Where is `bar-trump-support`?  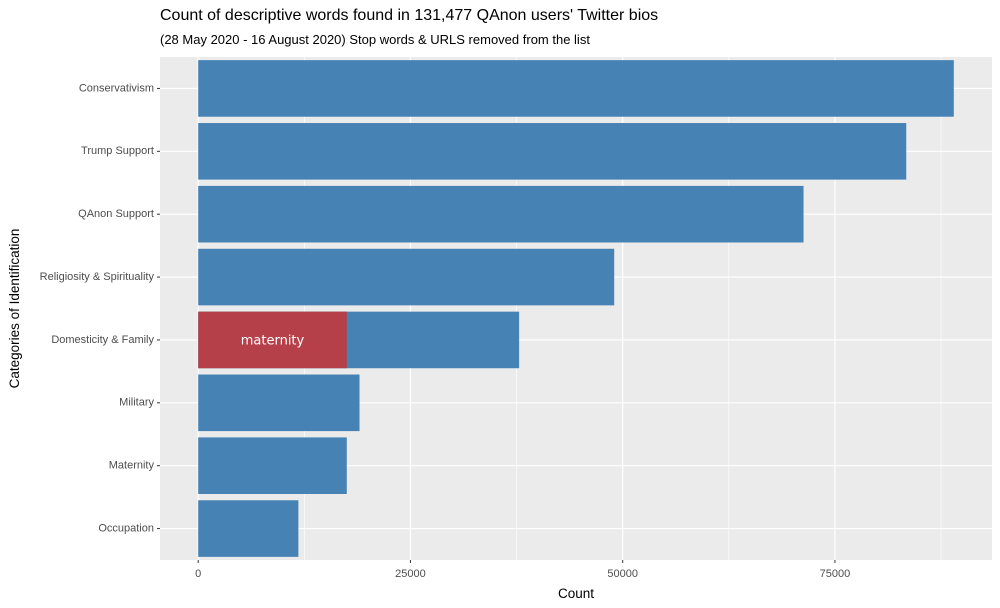
bar-trump-support is located at coordinates (552, 151).